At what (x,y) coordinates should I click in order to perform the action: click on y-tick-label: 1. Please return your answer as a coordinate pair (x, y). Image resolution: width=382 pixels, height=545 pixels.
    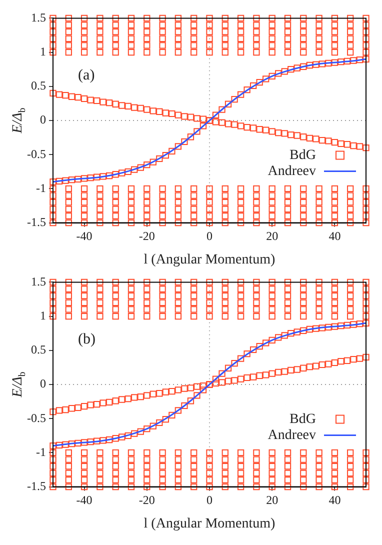
    Looking at the image, I should click on (43, 315).